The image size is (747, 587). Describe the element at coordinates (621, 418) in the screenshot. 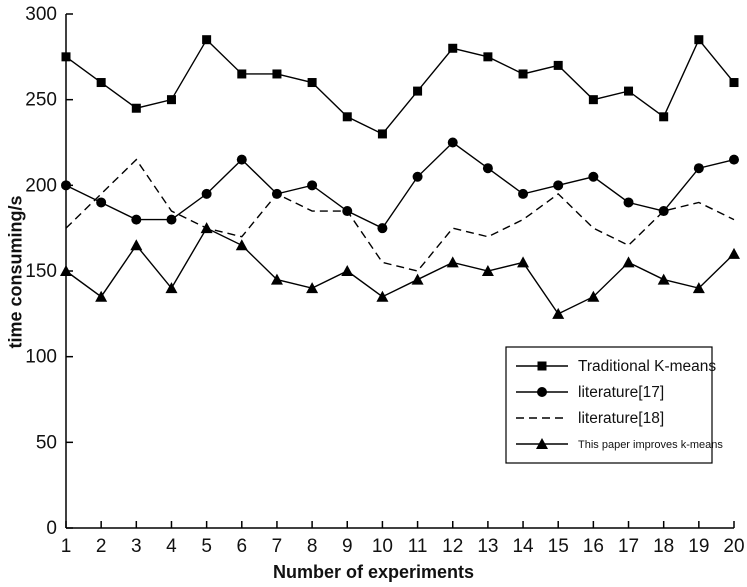

I see `legend-label: literature[18]` at that location.